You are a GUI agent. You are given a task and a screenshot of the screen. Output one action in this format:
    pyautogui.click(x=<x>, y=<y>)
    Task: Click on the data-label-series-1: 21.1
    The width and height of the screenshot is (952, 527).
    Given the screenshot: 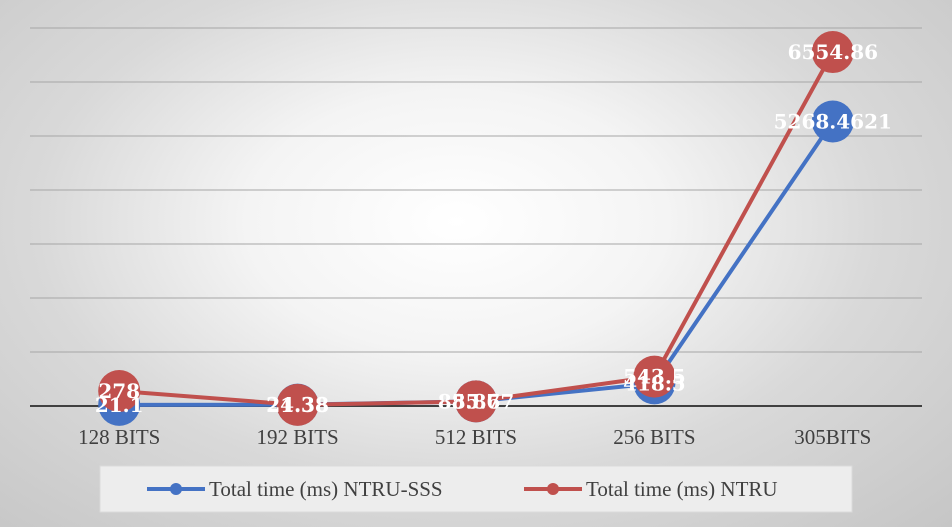 What is the action you would take?
    pyautogui.click(x=119, y=405)
    